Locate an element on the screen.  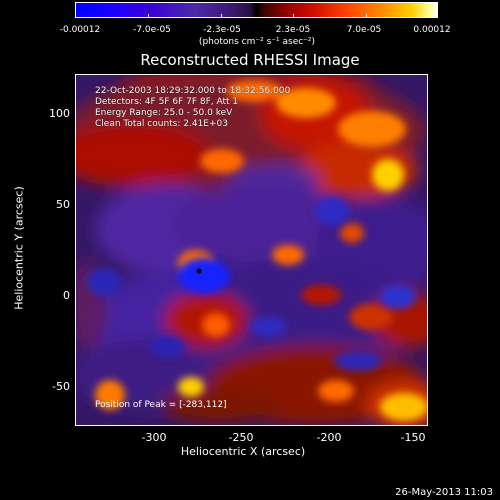
x-tick-label-3: -200 is located at coordinates (329, 437).